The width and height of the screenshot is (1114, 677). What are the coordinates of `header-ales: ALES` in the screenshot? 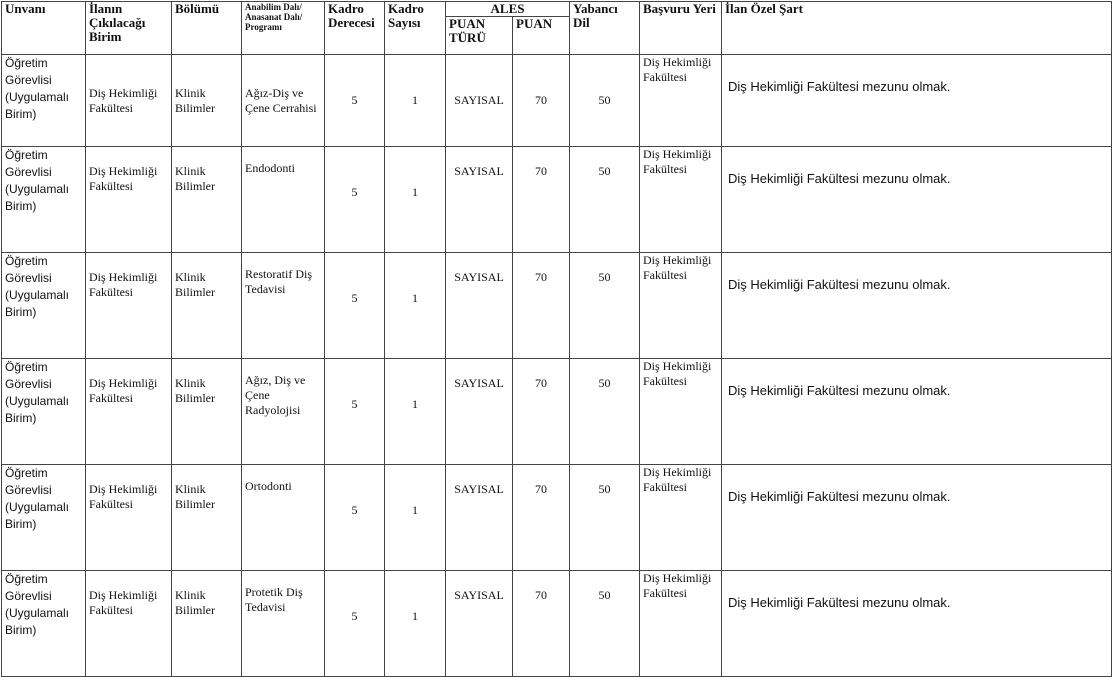 It's located at (507, 9).